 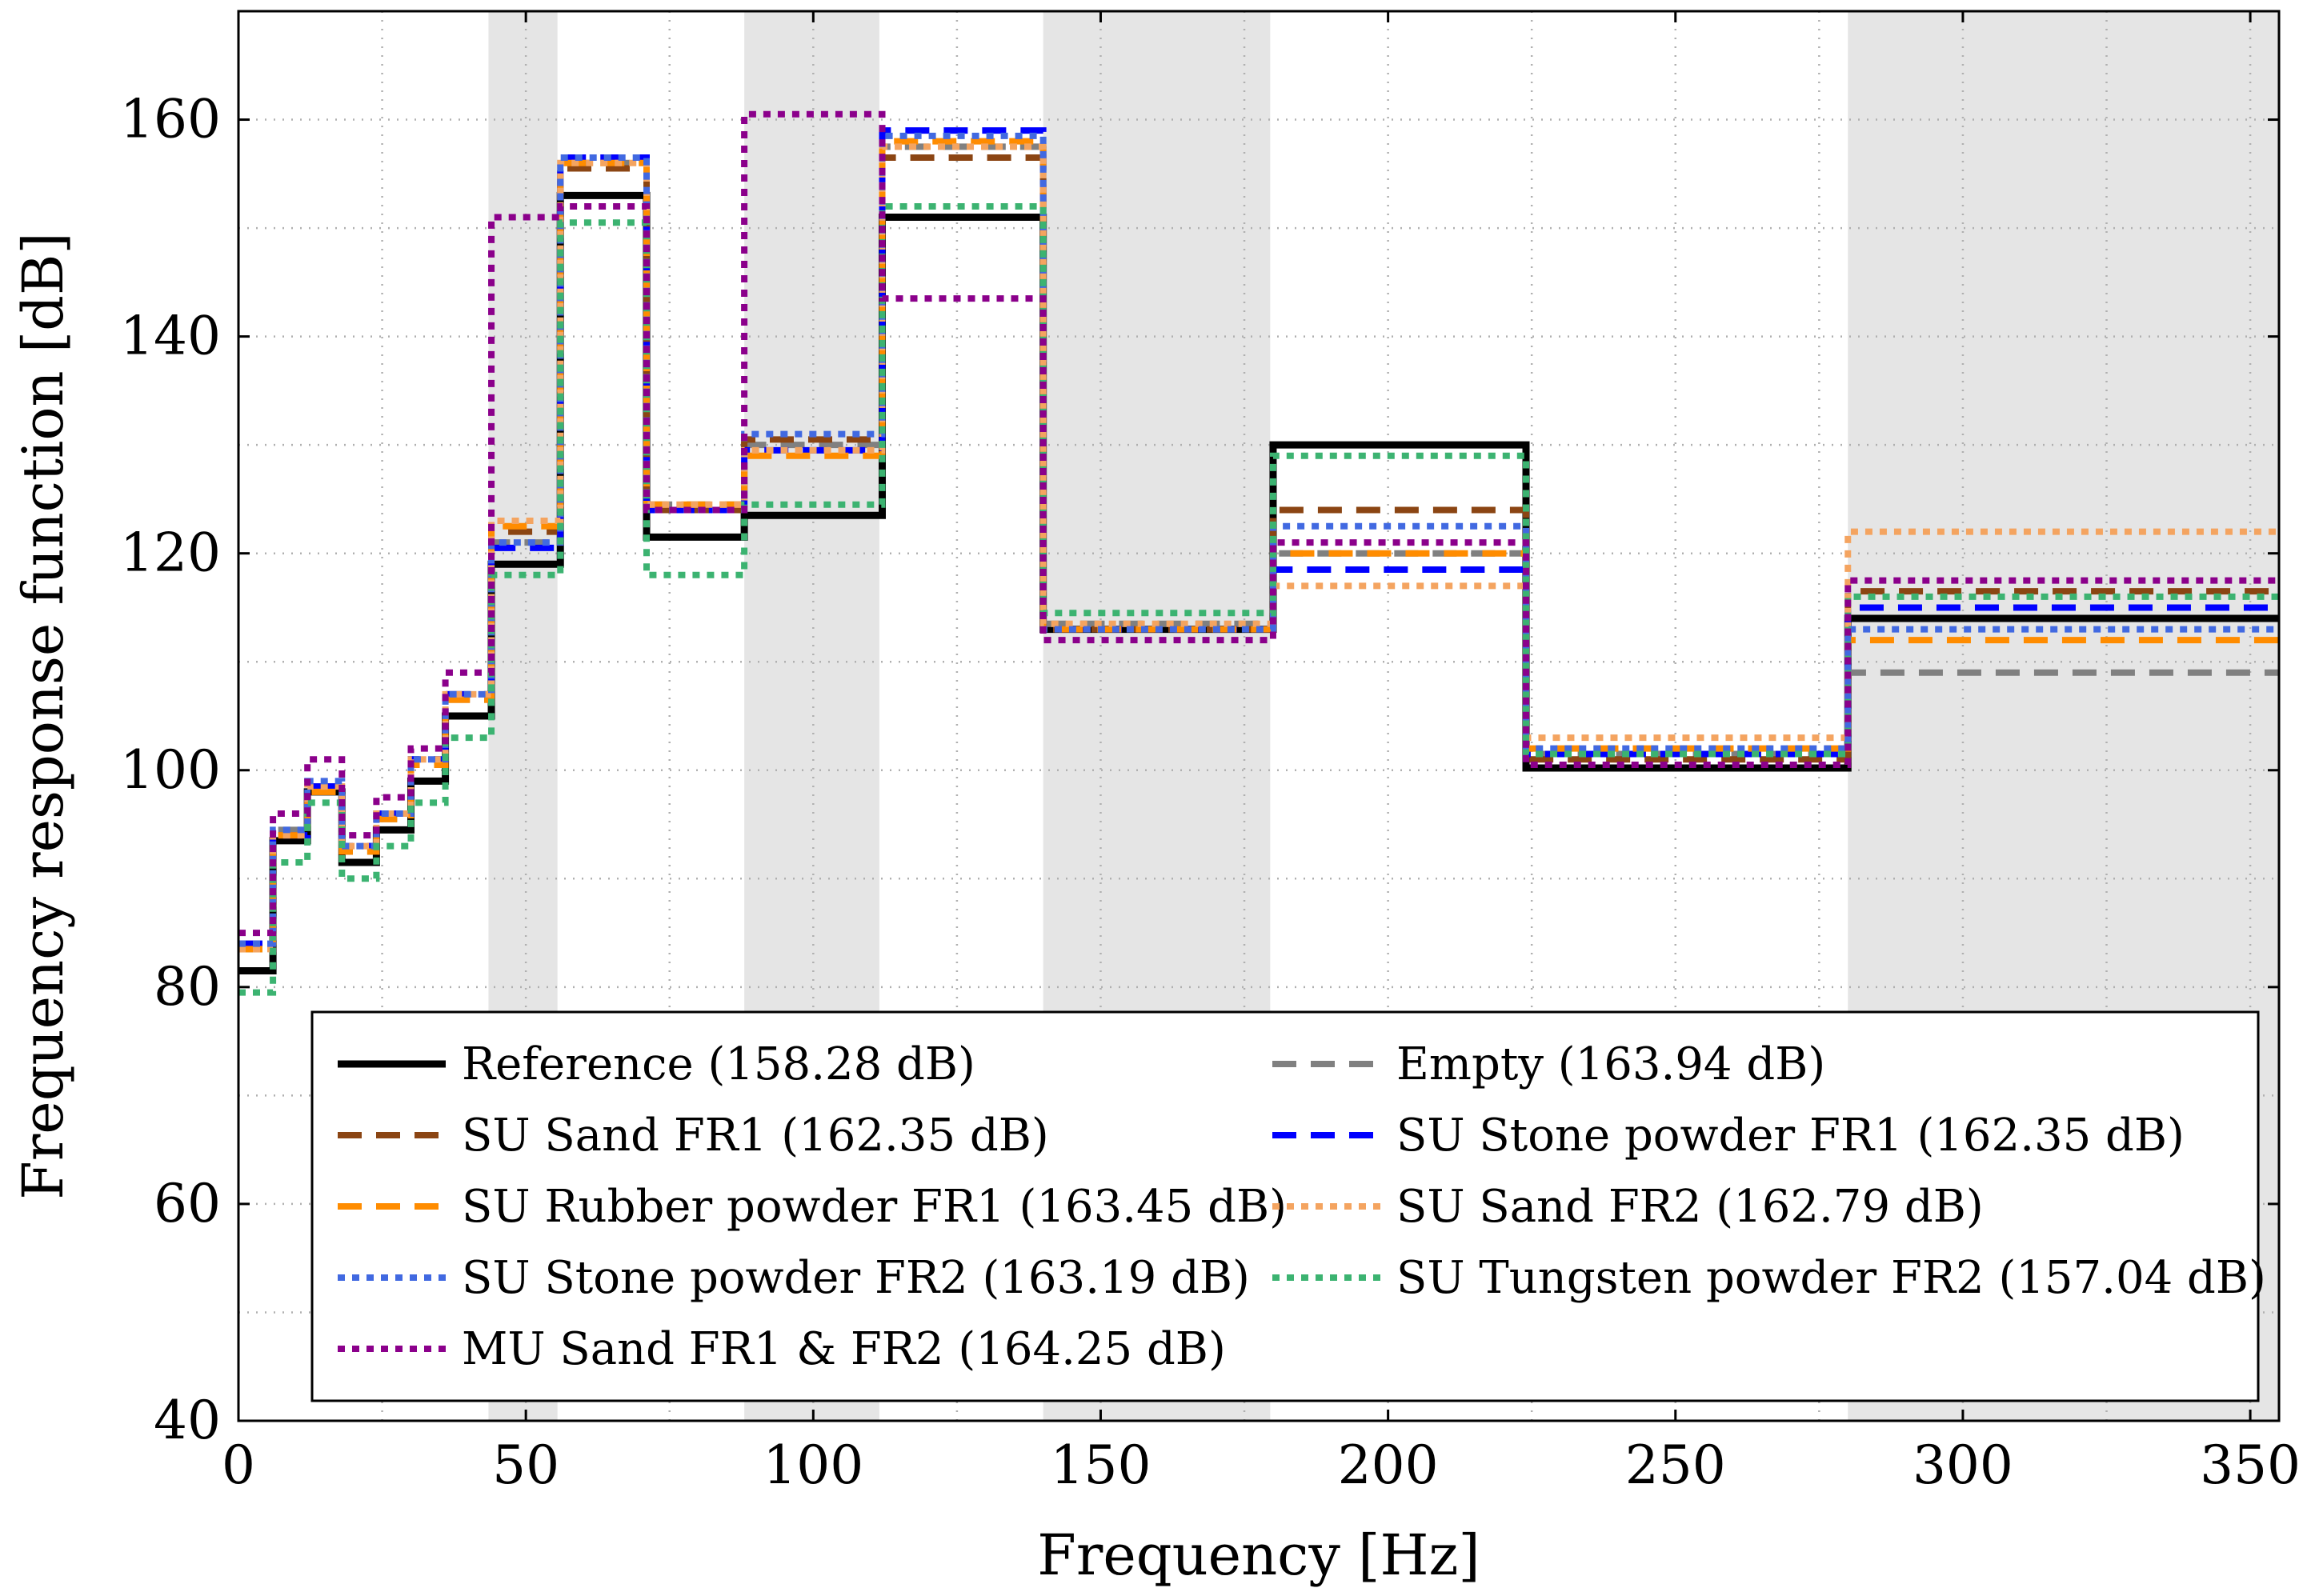 What do you see at coordinates (171, 336) in the screenshot?
I see `y-tick-label: 140` at bounding box center [171, 336].